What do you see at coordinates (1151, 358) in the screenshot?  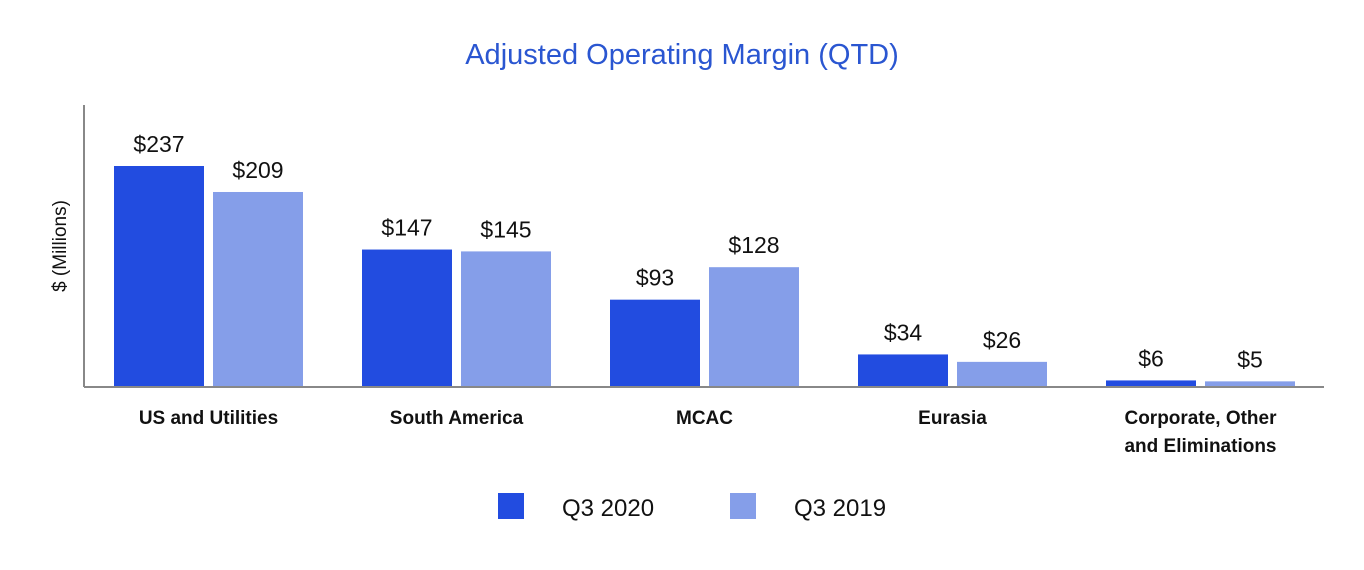 I see `data-label-q3-2020-4: $6` at bounding box center [1151, 358].